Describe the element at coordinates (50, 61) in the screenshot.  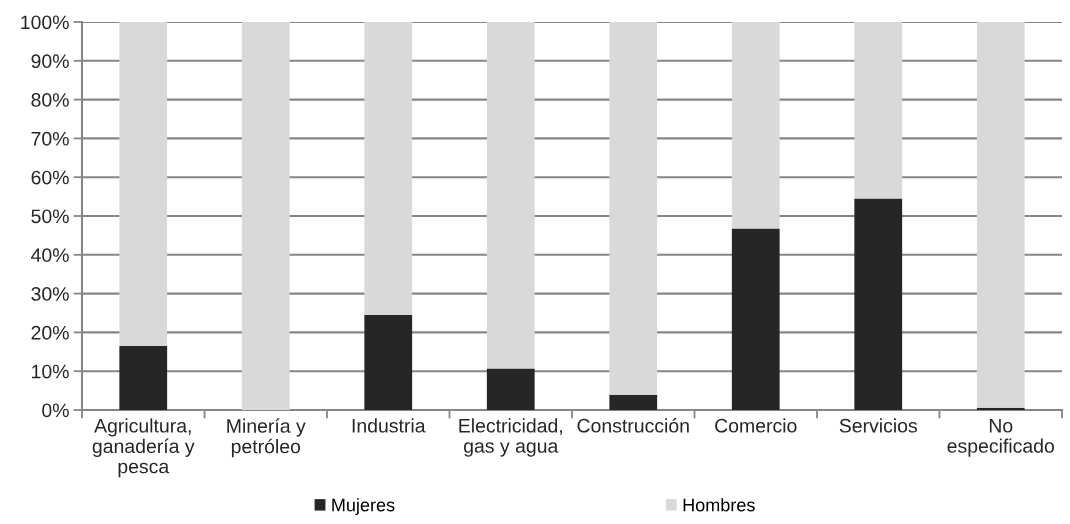
I see `y-tick-label: 90%` at that location.